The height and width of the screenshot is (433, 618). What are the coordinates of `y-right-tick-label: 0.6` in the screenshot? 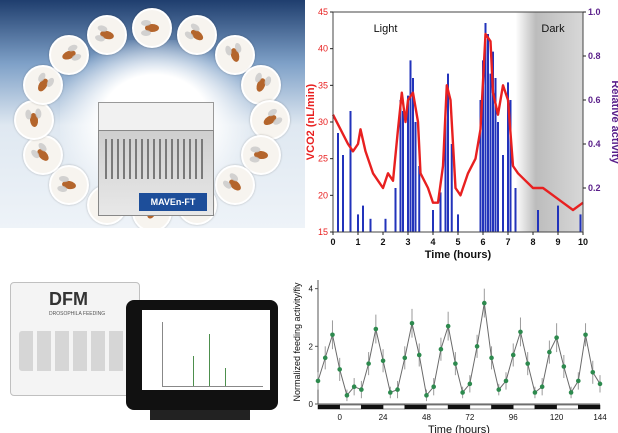 It's located at (594, 100).